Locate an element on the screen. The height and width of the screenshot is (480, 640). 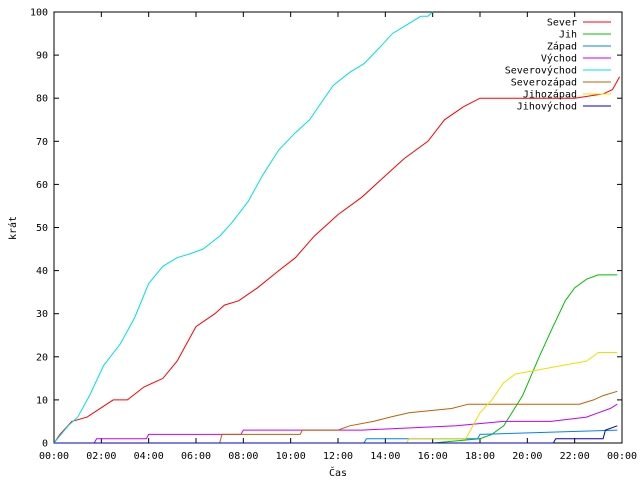
legend-label: Jihovýchod is located at coordinates (547, 107).